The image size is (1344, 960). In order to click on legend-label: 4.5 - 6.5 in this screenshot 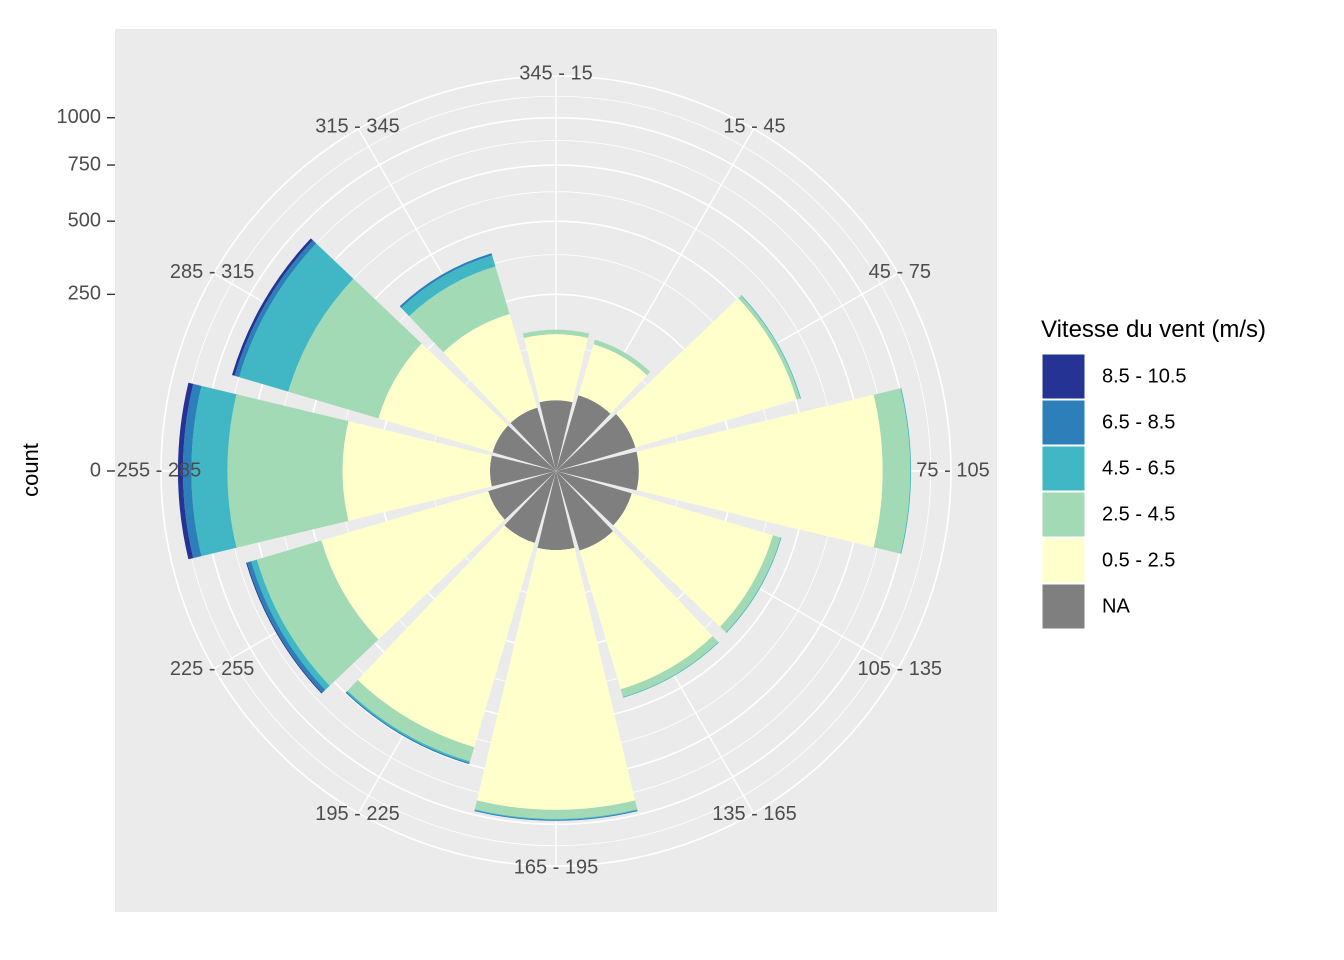, I will do `click(1138, 468)`.